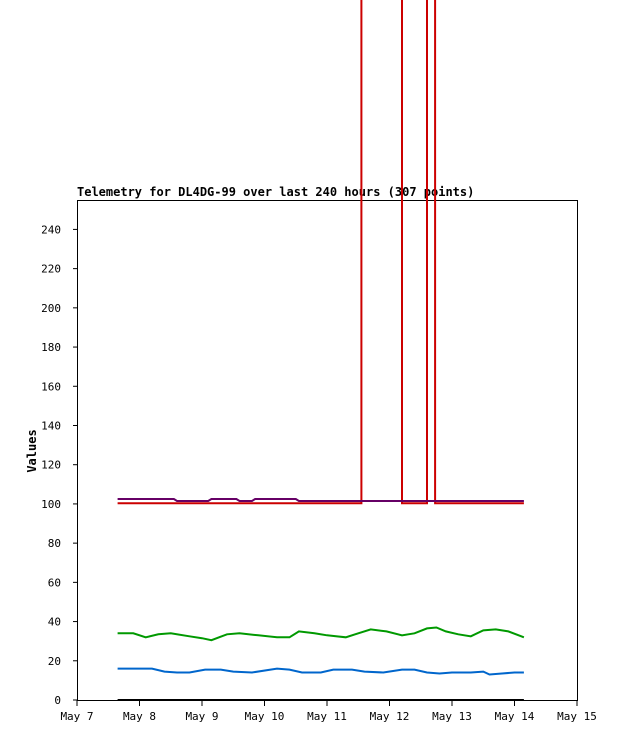 Image resolution: width=618 pixels, height=741 pixels. What do you see at coordinates (54, 582) in the screenshot?
I see `y-tick-label: 60` at bounding box center [54, 582].